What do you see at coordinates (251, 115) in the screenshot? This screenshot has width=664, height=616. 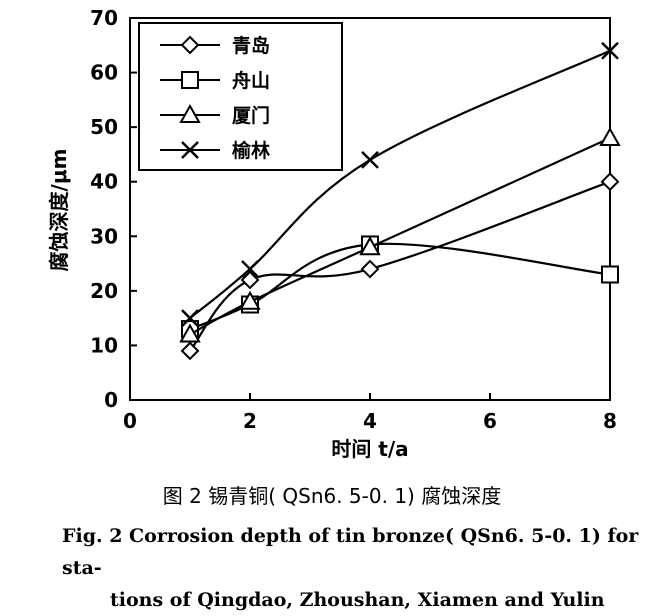 I see `legend-label: 厦门` at bounding box center [251, 115].